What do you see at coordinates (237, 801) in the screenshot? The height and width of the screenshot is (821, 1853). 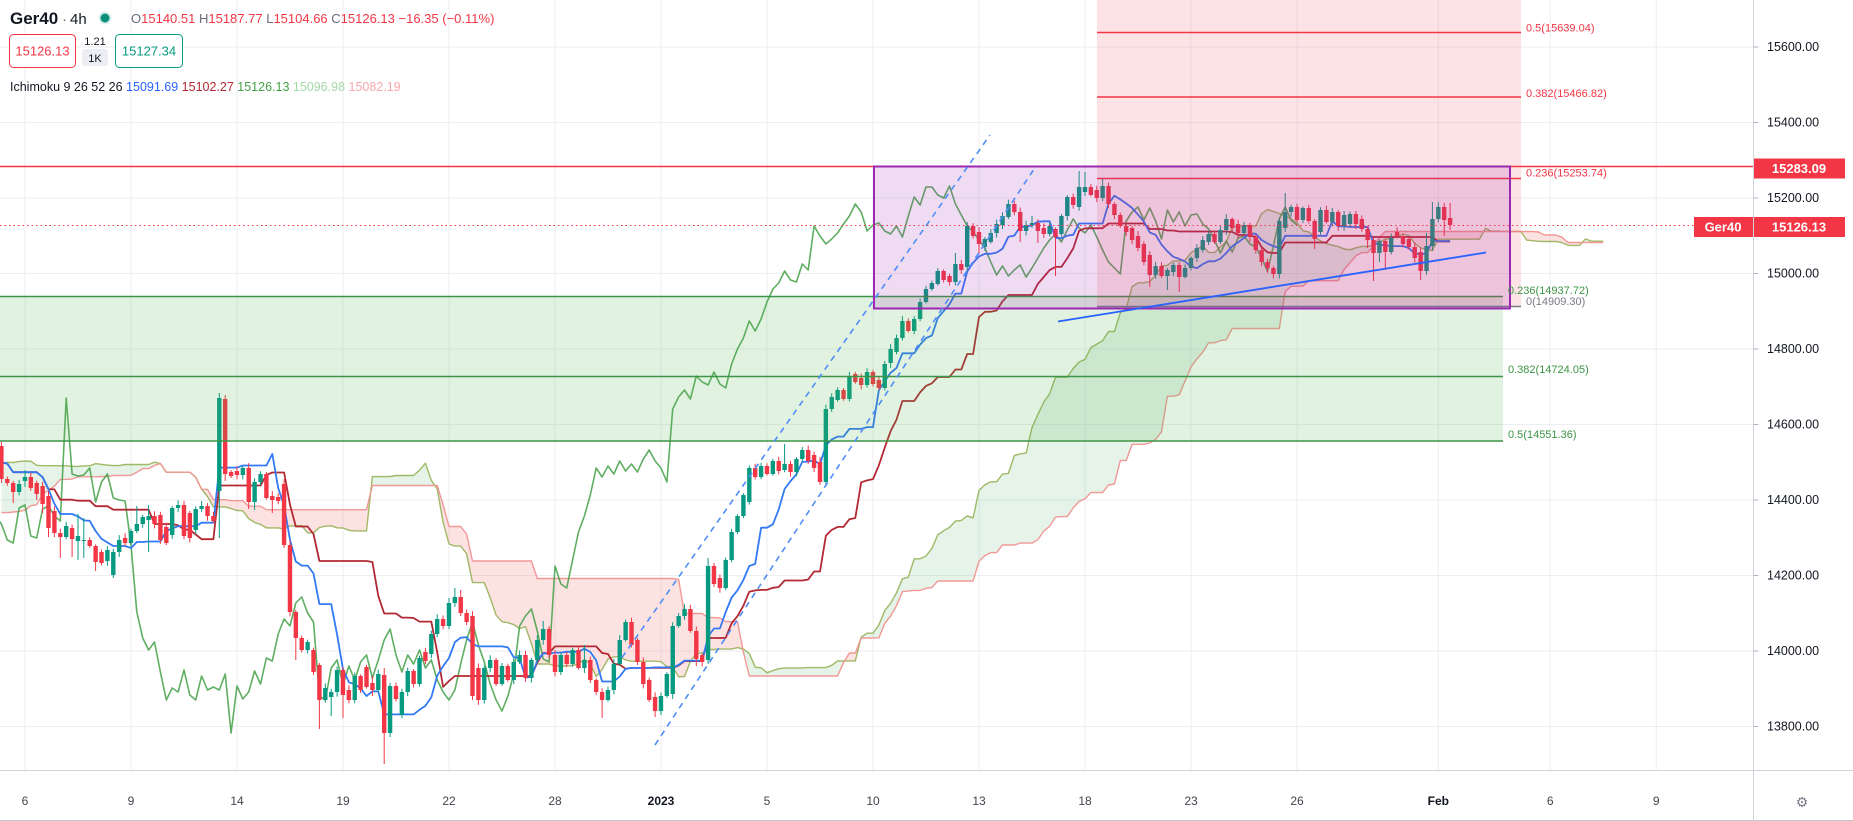 I see `svg-text: 14` at bounding box center [237, 801].